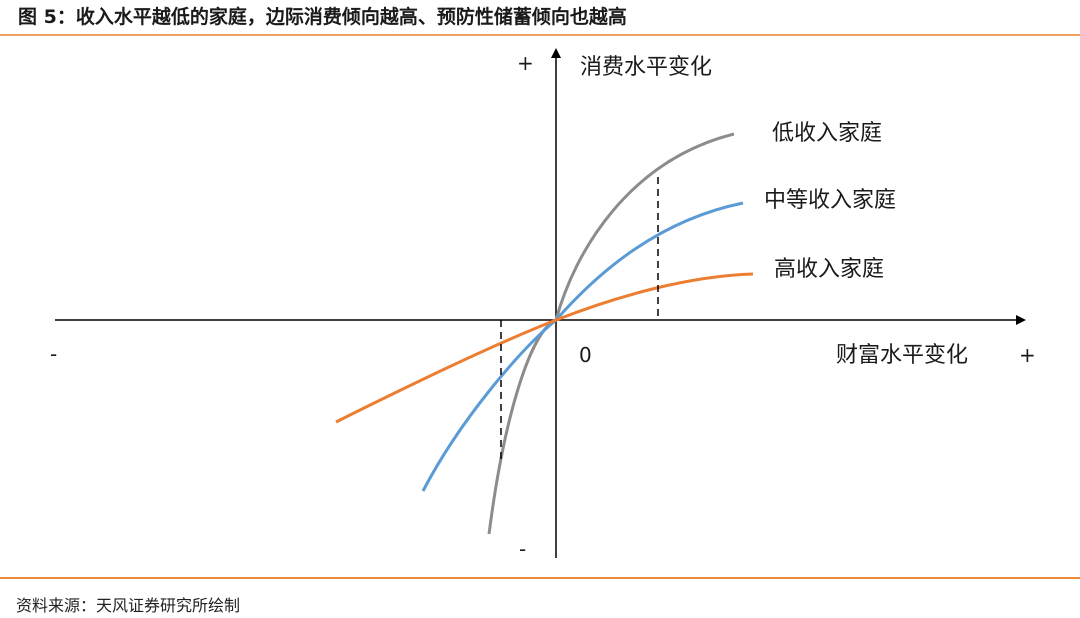 The width and height of the screenshot is (1080, 618). Describe the element at coordinates (827, 133) in the screenshot. I see `curve-label-low-income: 低收入家庭` at that location.